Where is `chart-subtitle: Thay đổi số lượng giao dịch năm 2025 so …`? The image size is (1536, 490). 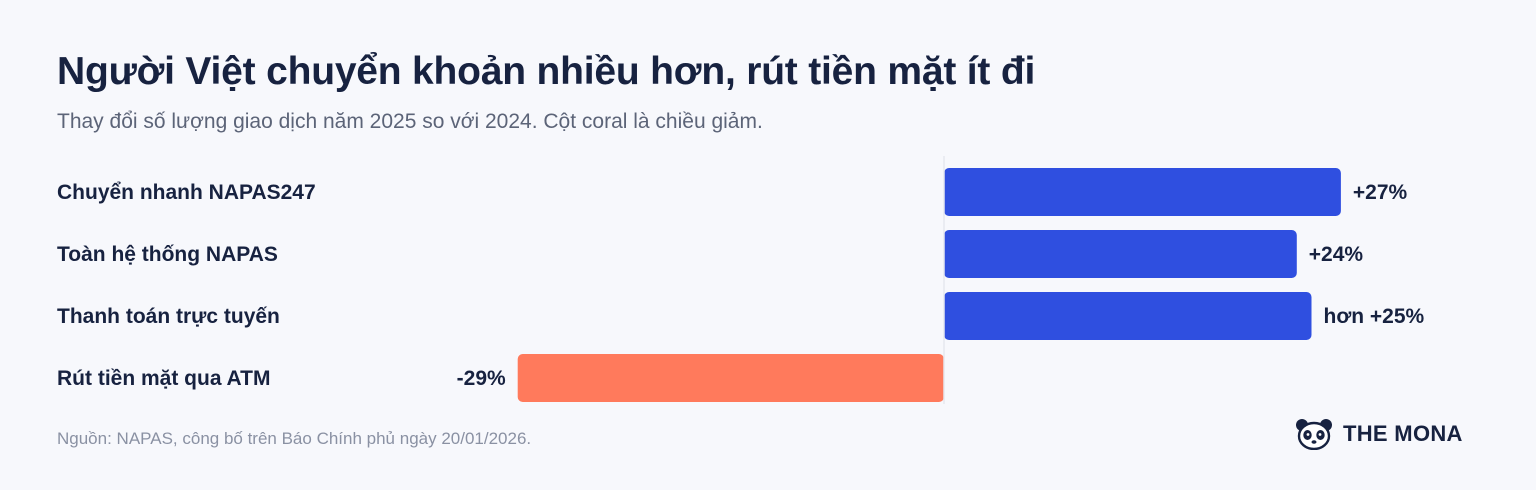 chart-subtitle: Thay đổi số lượng giao dịch năm 2025 so … is located at coordinates (410, 121).